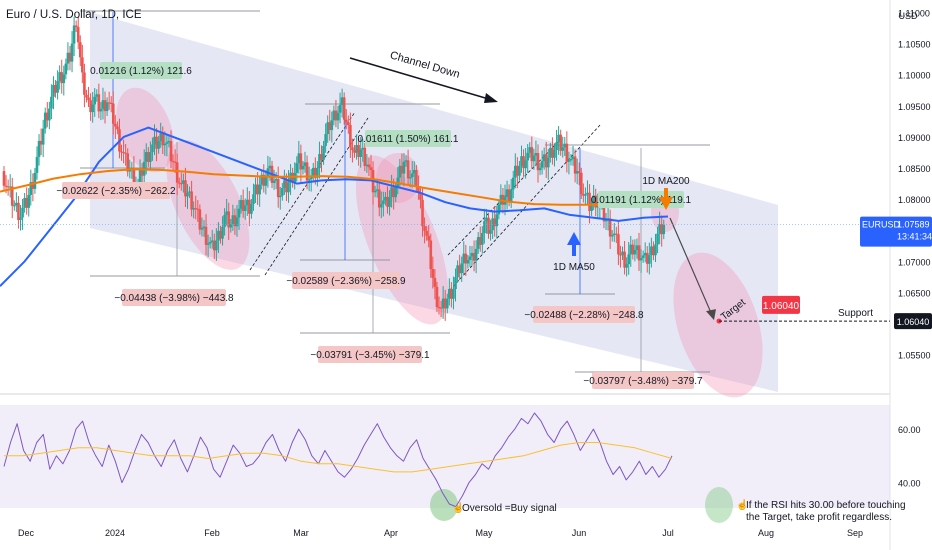  What do you see at coordinates (484, 533) in the screenshot?
I see `time-tick-label: May` at bounding box center [484, 533].